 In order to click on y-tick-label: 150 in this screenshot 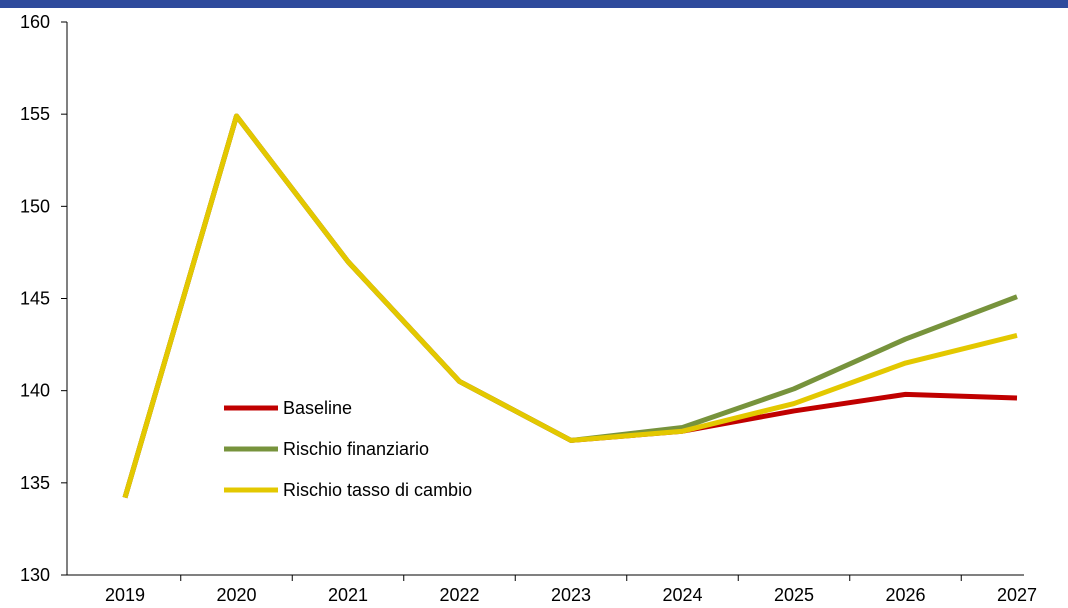, I will do `click(35, 206)`.